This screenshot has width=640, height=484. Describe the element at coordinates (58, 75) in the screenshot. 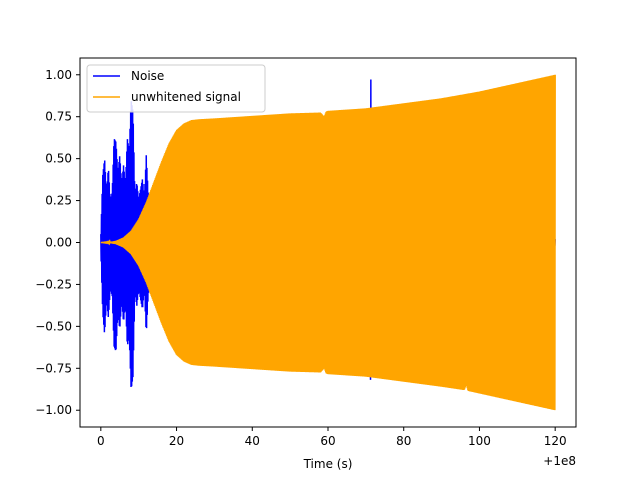

I see `y-tick-label: 1.00` at that location.